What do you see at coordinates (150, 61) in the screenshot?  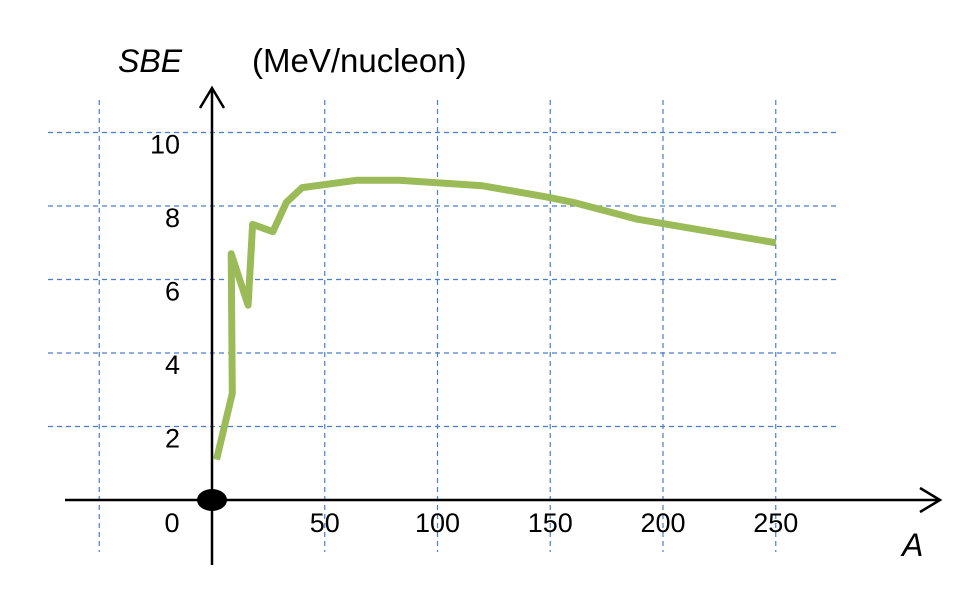 I see `y-axis-label: SBE` at bounding box center [150, 61].